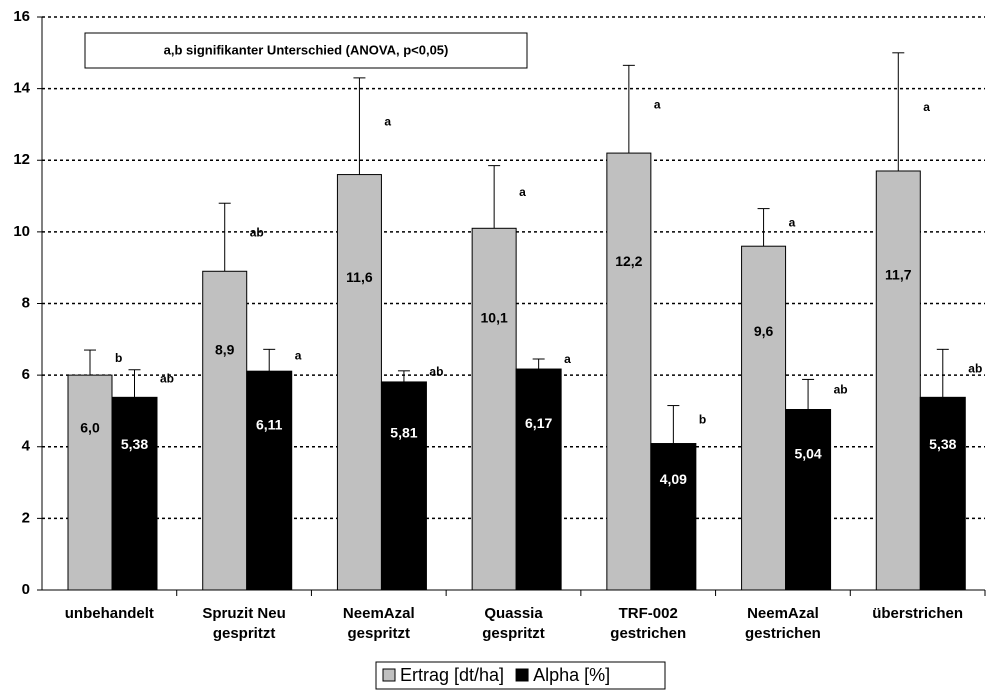  Describe the element at coordinates (109, 613) in the screenshot. I see `x-tick-label: unbehandelt` at that location.